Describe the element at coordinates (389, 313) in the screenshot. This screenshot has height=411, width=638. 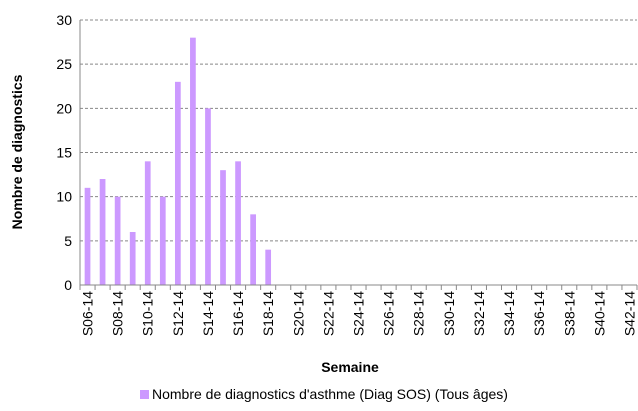
I see `x-tick-label: S26-14` at that location.